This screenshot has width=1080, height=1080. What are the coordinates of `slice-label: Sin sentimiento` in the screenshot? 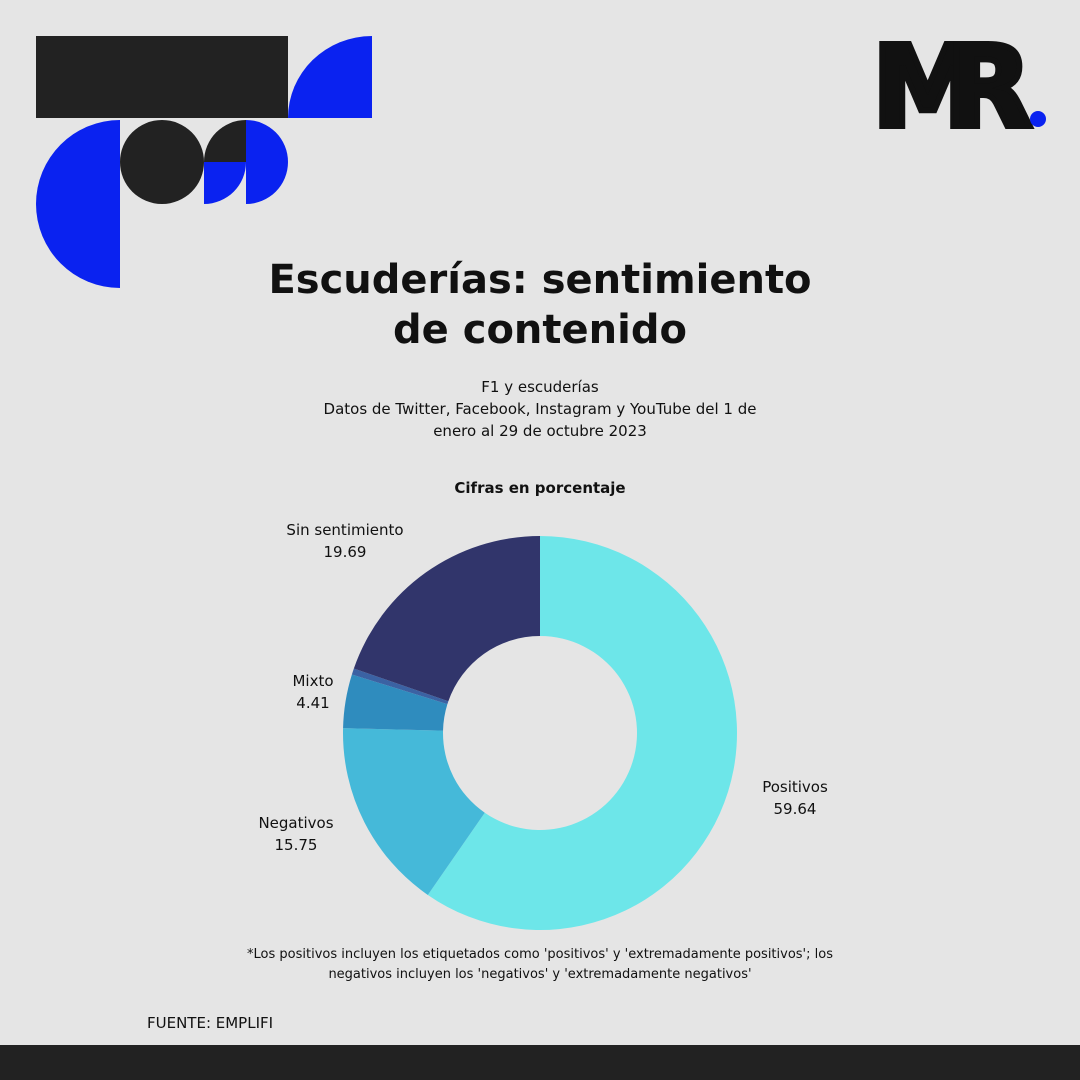 It's located at (344, 530).